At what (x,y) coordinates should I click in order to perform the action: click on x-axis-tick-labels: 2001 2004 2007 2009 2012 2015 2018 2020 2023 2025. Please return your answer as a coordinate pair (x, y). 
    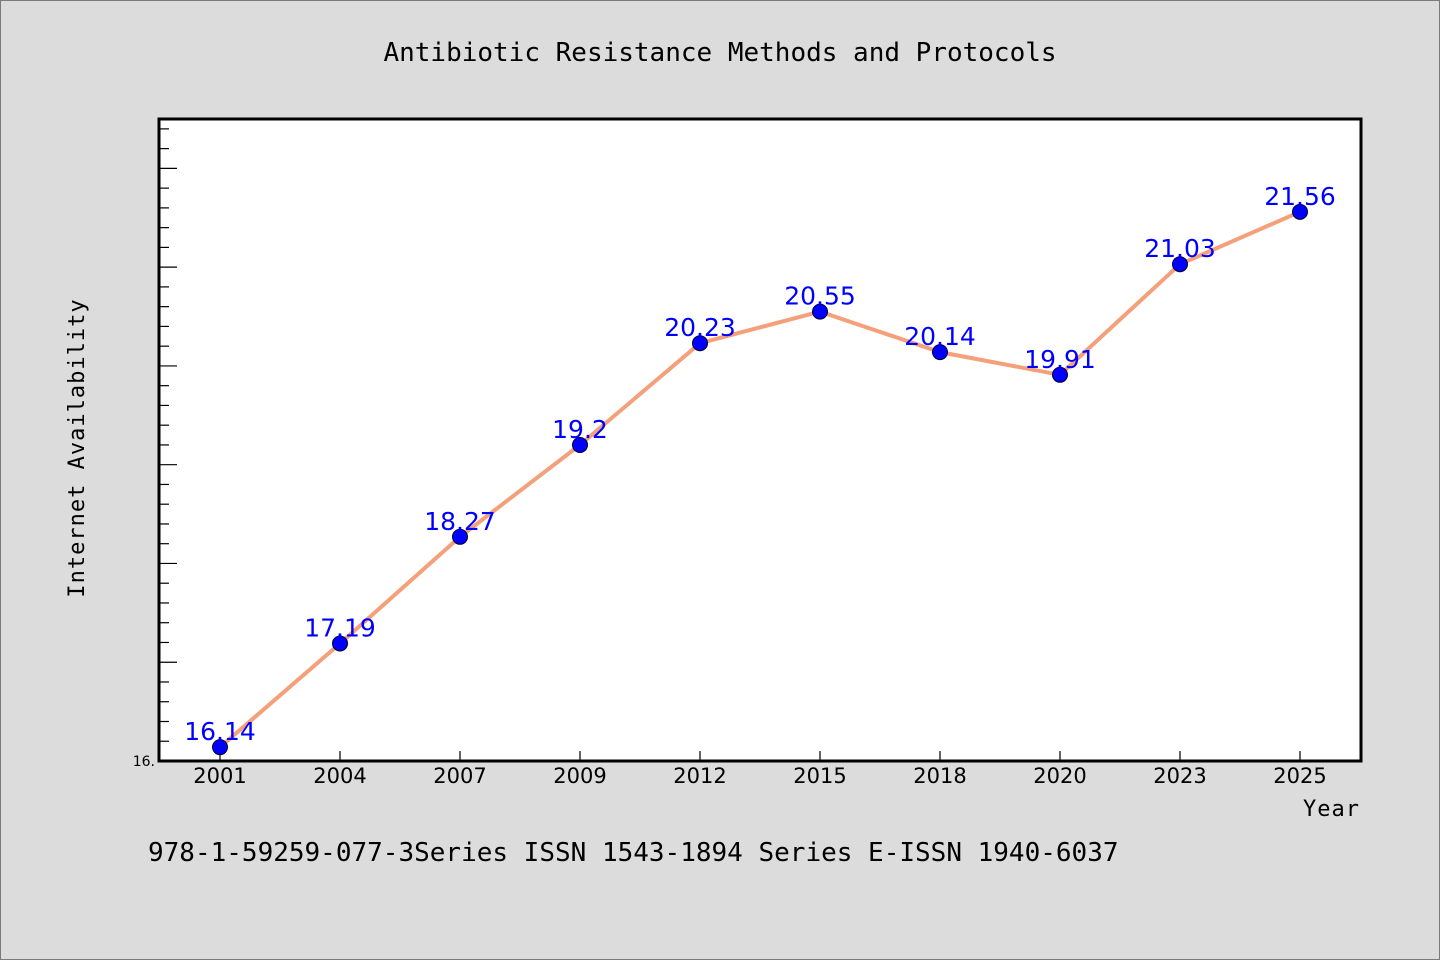
    Looking at the image, I should click on (759, 776).